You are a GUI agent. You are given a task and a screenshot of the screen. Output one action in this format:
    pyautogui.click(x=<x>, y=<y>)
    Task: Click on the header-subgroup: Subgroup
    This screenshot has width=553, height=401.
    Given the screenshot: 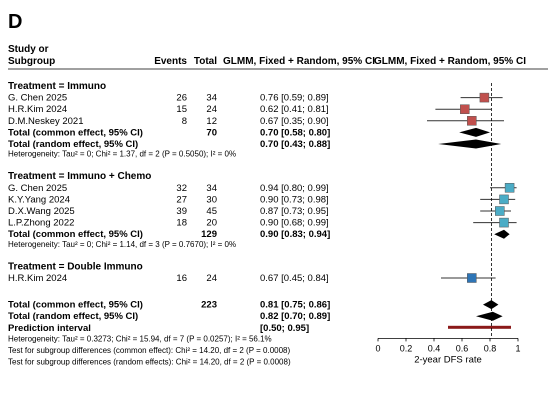 What is the action you would take?
    pyautogui.click(x=31, y=61)
    